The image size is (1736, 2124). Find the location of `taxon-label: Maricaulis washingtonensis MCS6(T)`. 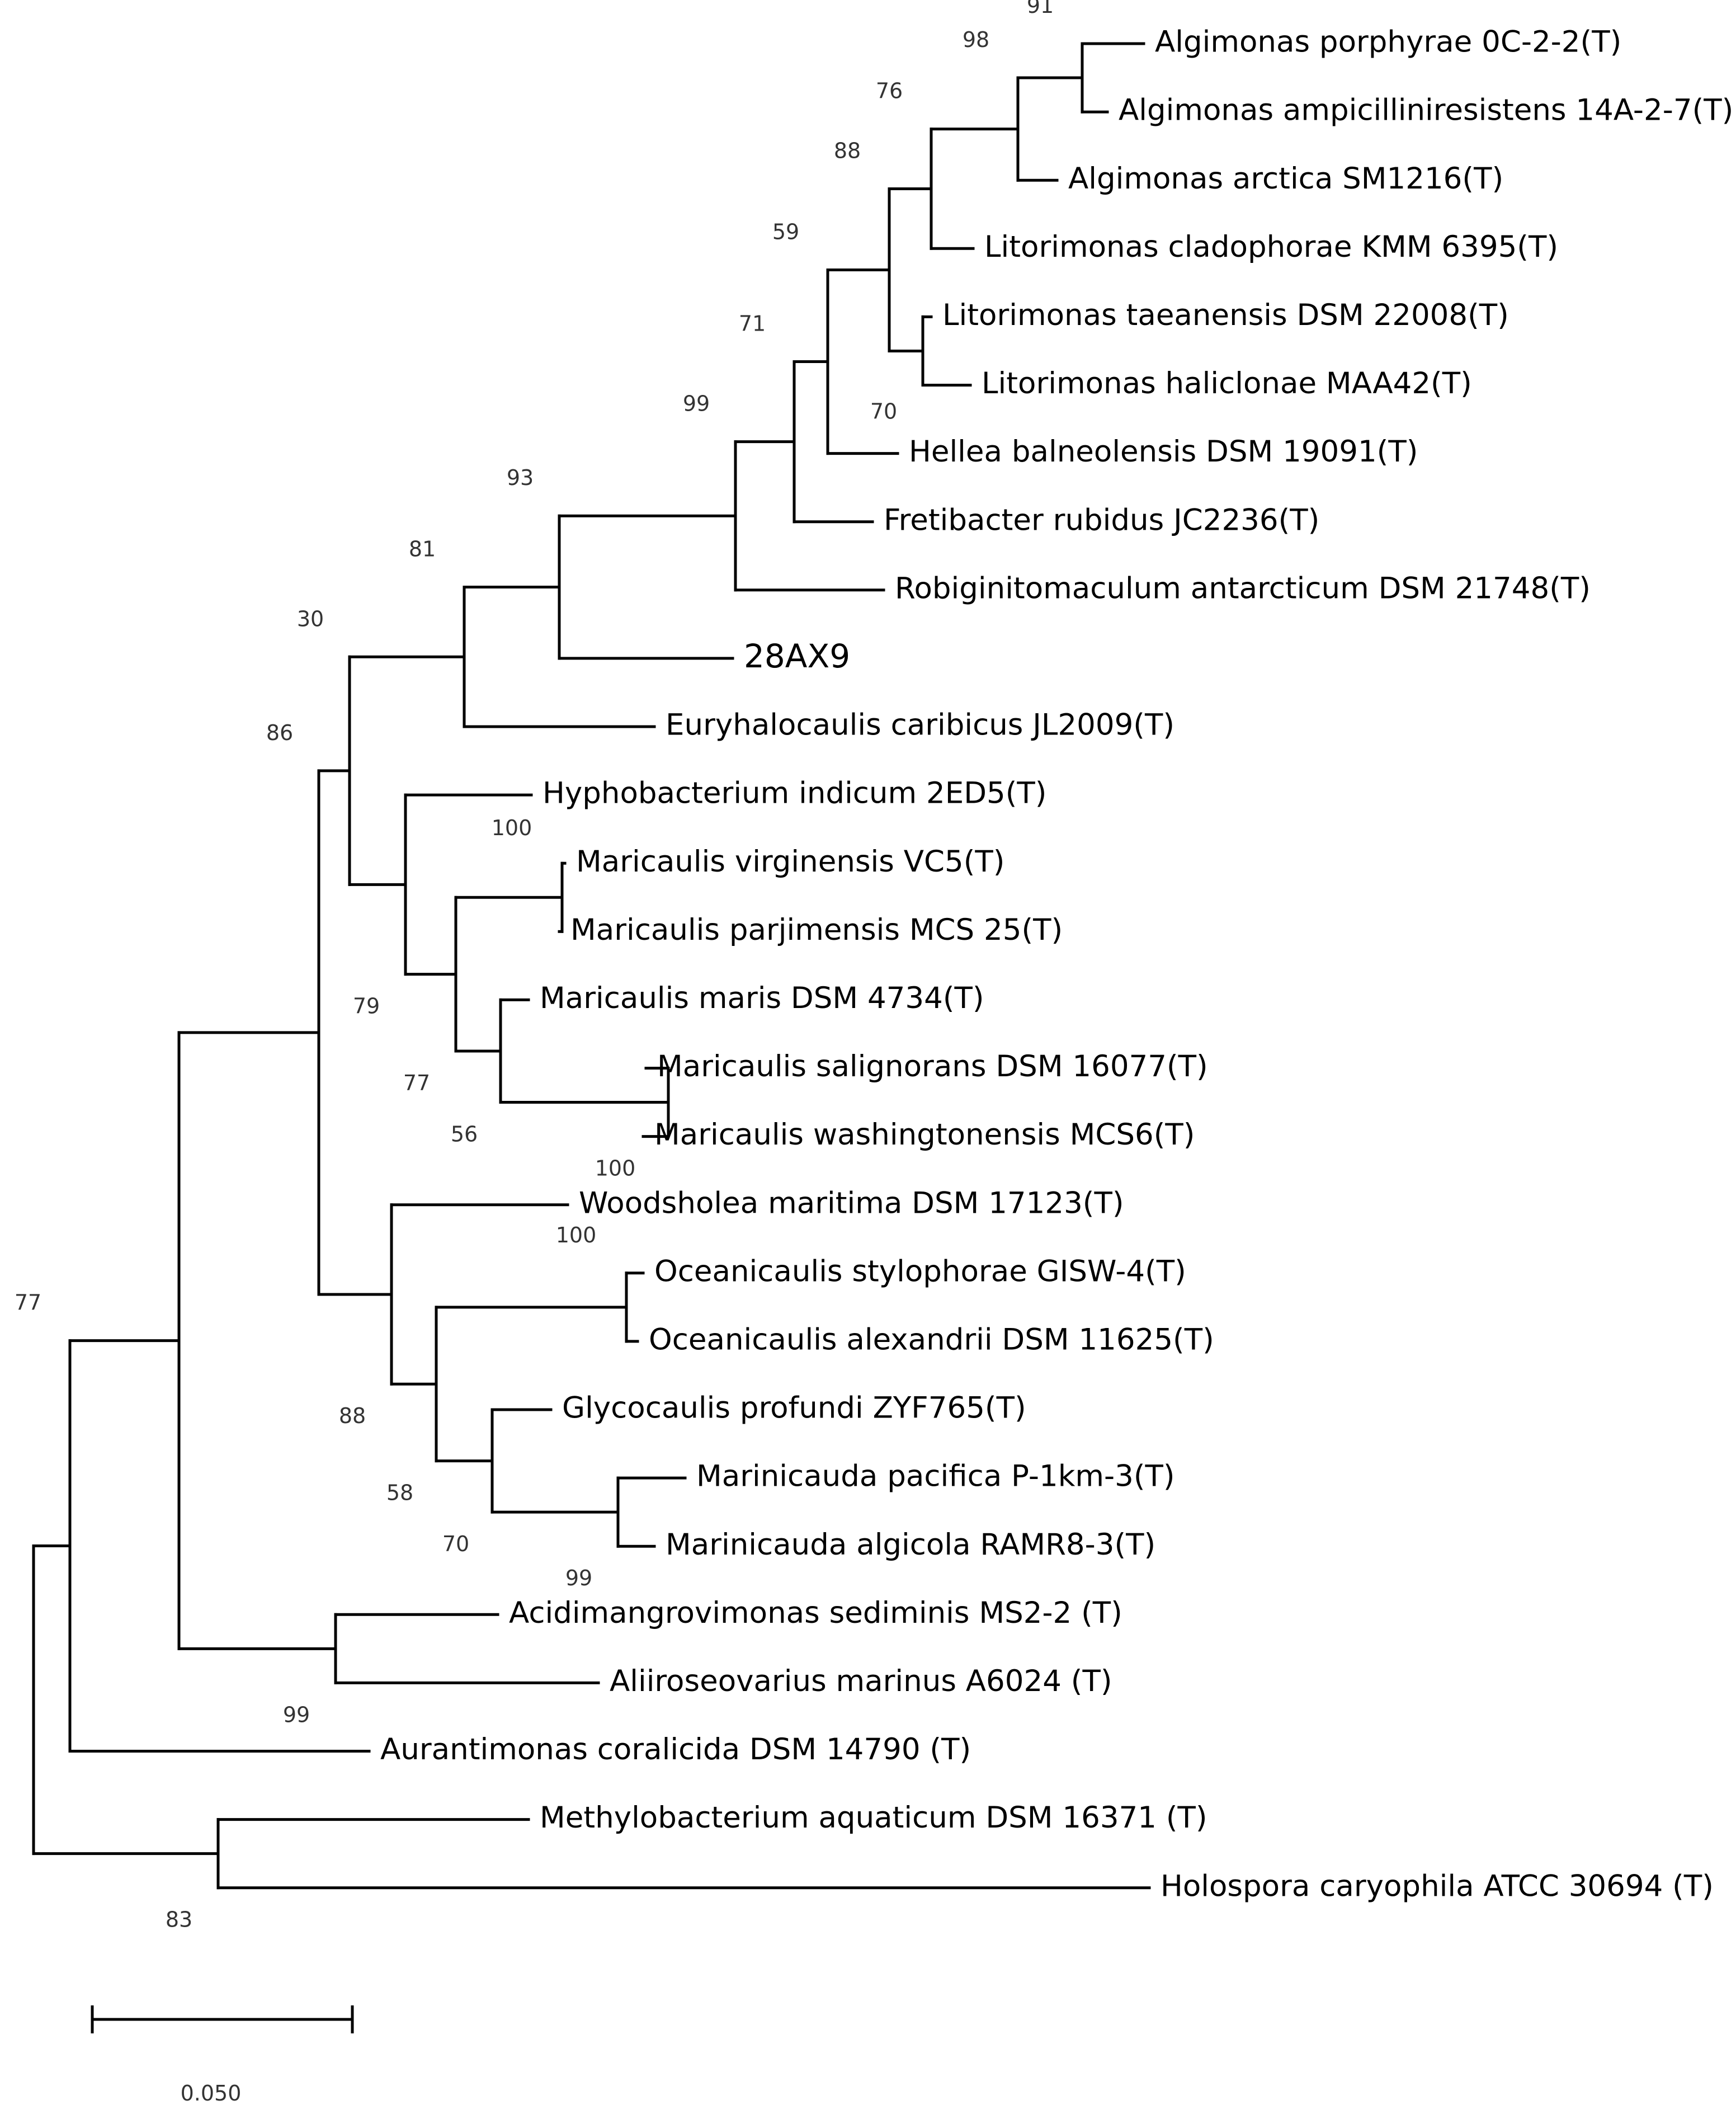

taxon-label: Maricaulis washingtonensis MCS6(T) is located at coordinates (924, 1135).